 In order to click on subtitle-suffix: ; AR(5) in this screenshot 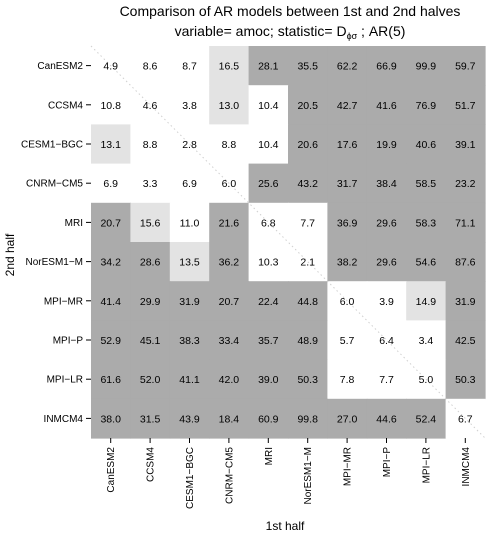, I will do `click(381, 31)`.